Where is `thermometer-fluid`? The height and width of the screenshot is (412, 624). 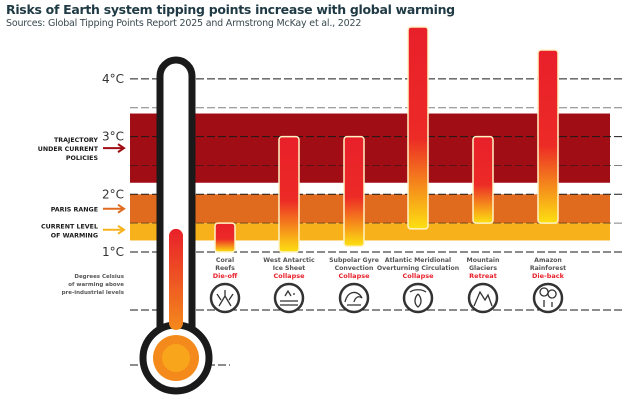 thermometer-fluid is located at coordinates (176, 279).